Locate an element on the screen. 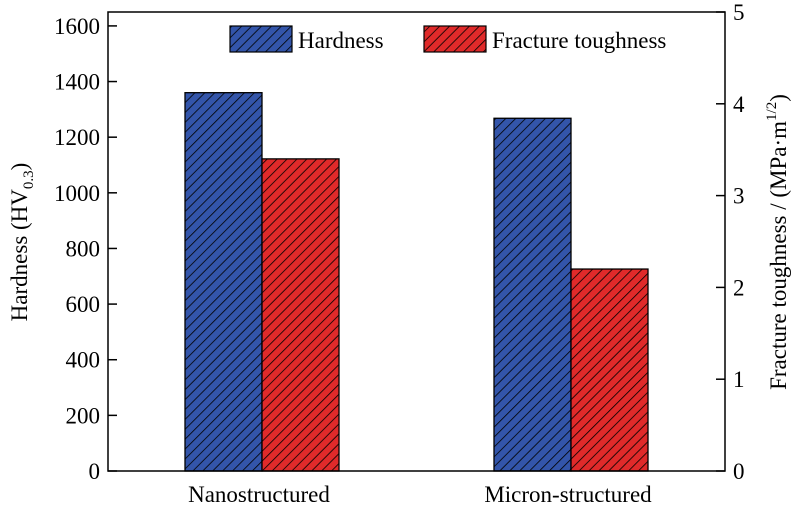 The height and width of the screenshot is (513, 800). y-left-tick-label: 0 is located at coordinates (95, 471).